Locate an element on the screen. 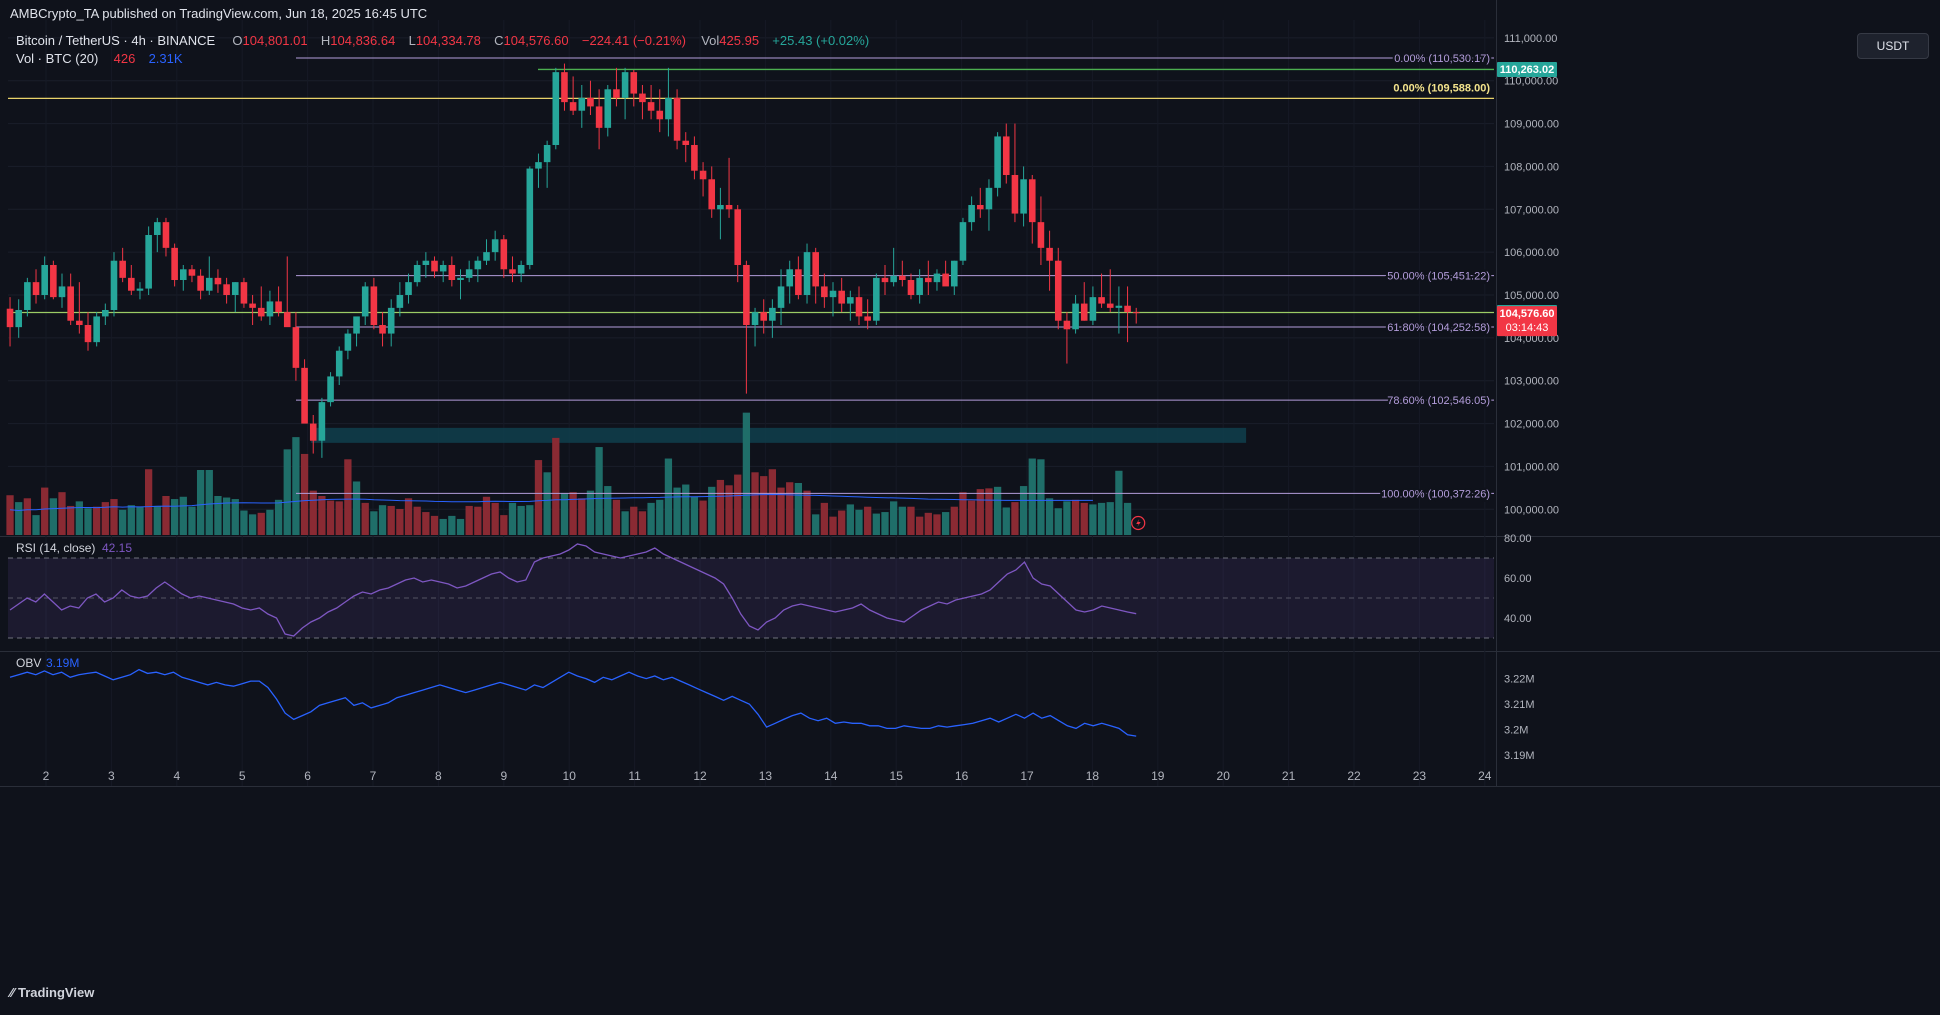  tradingview-logo: ⁄⁄ TradingView is located at coordinates (52, 992).